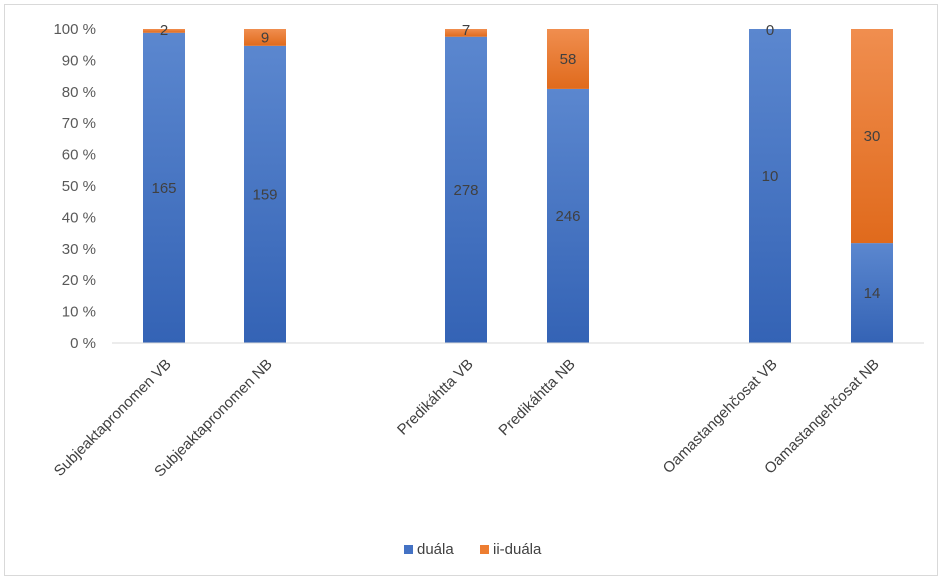 This screenshot has width=944, height=581. I want to click on y-tick-label: 40 %, so click(79, 217).